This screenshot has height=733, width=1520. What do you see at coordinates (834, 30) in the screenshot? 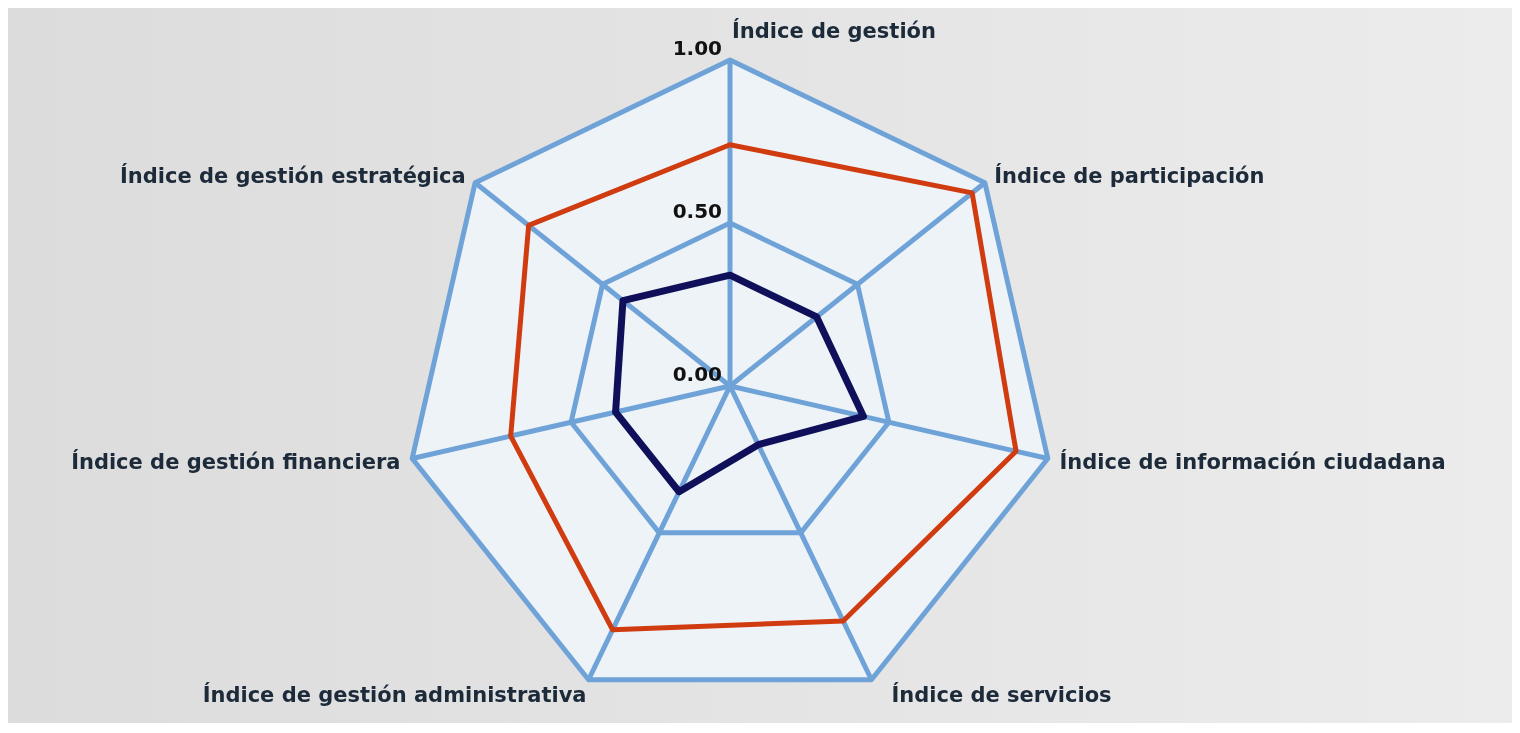
I see `spoke-label: Índice de gestión` at bounding box center [834, 30].